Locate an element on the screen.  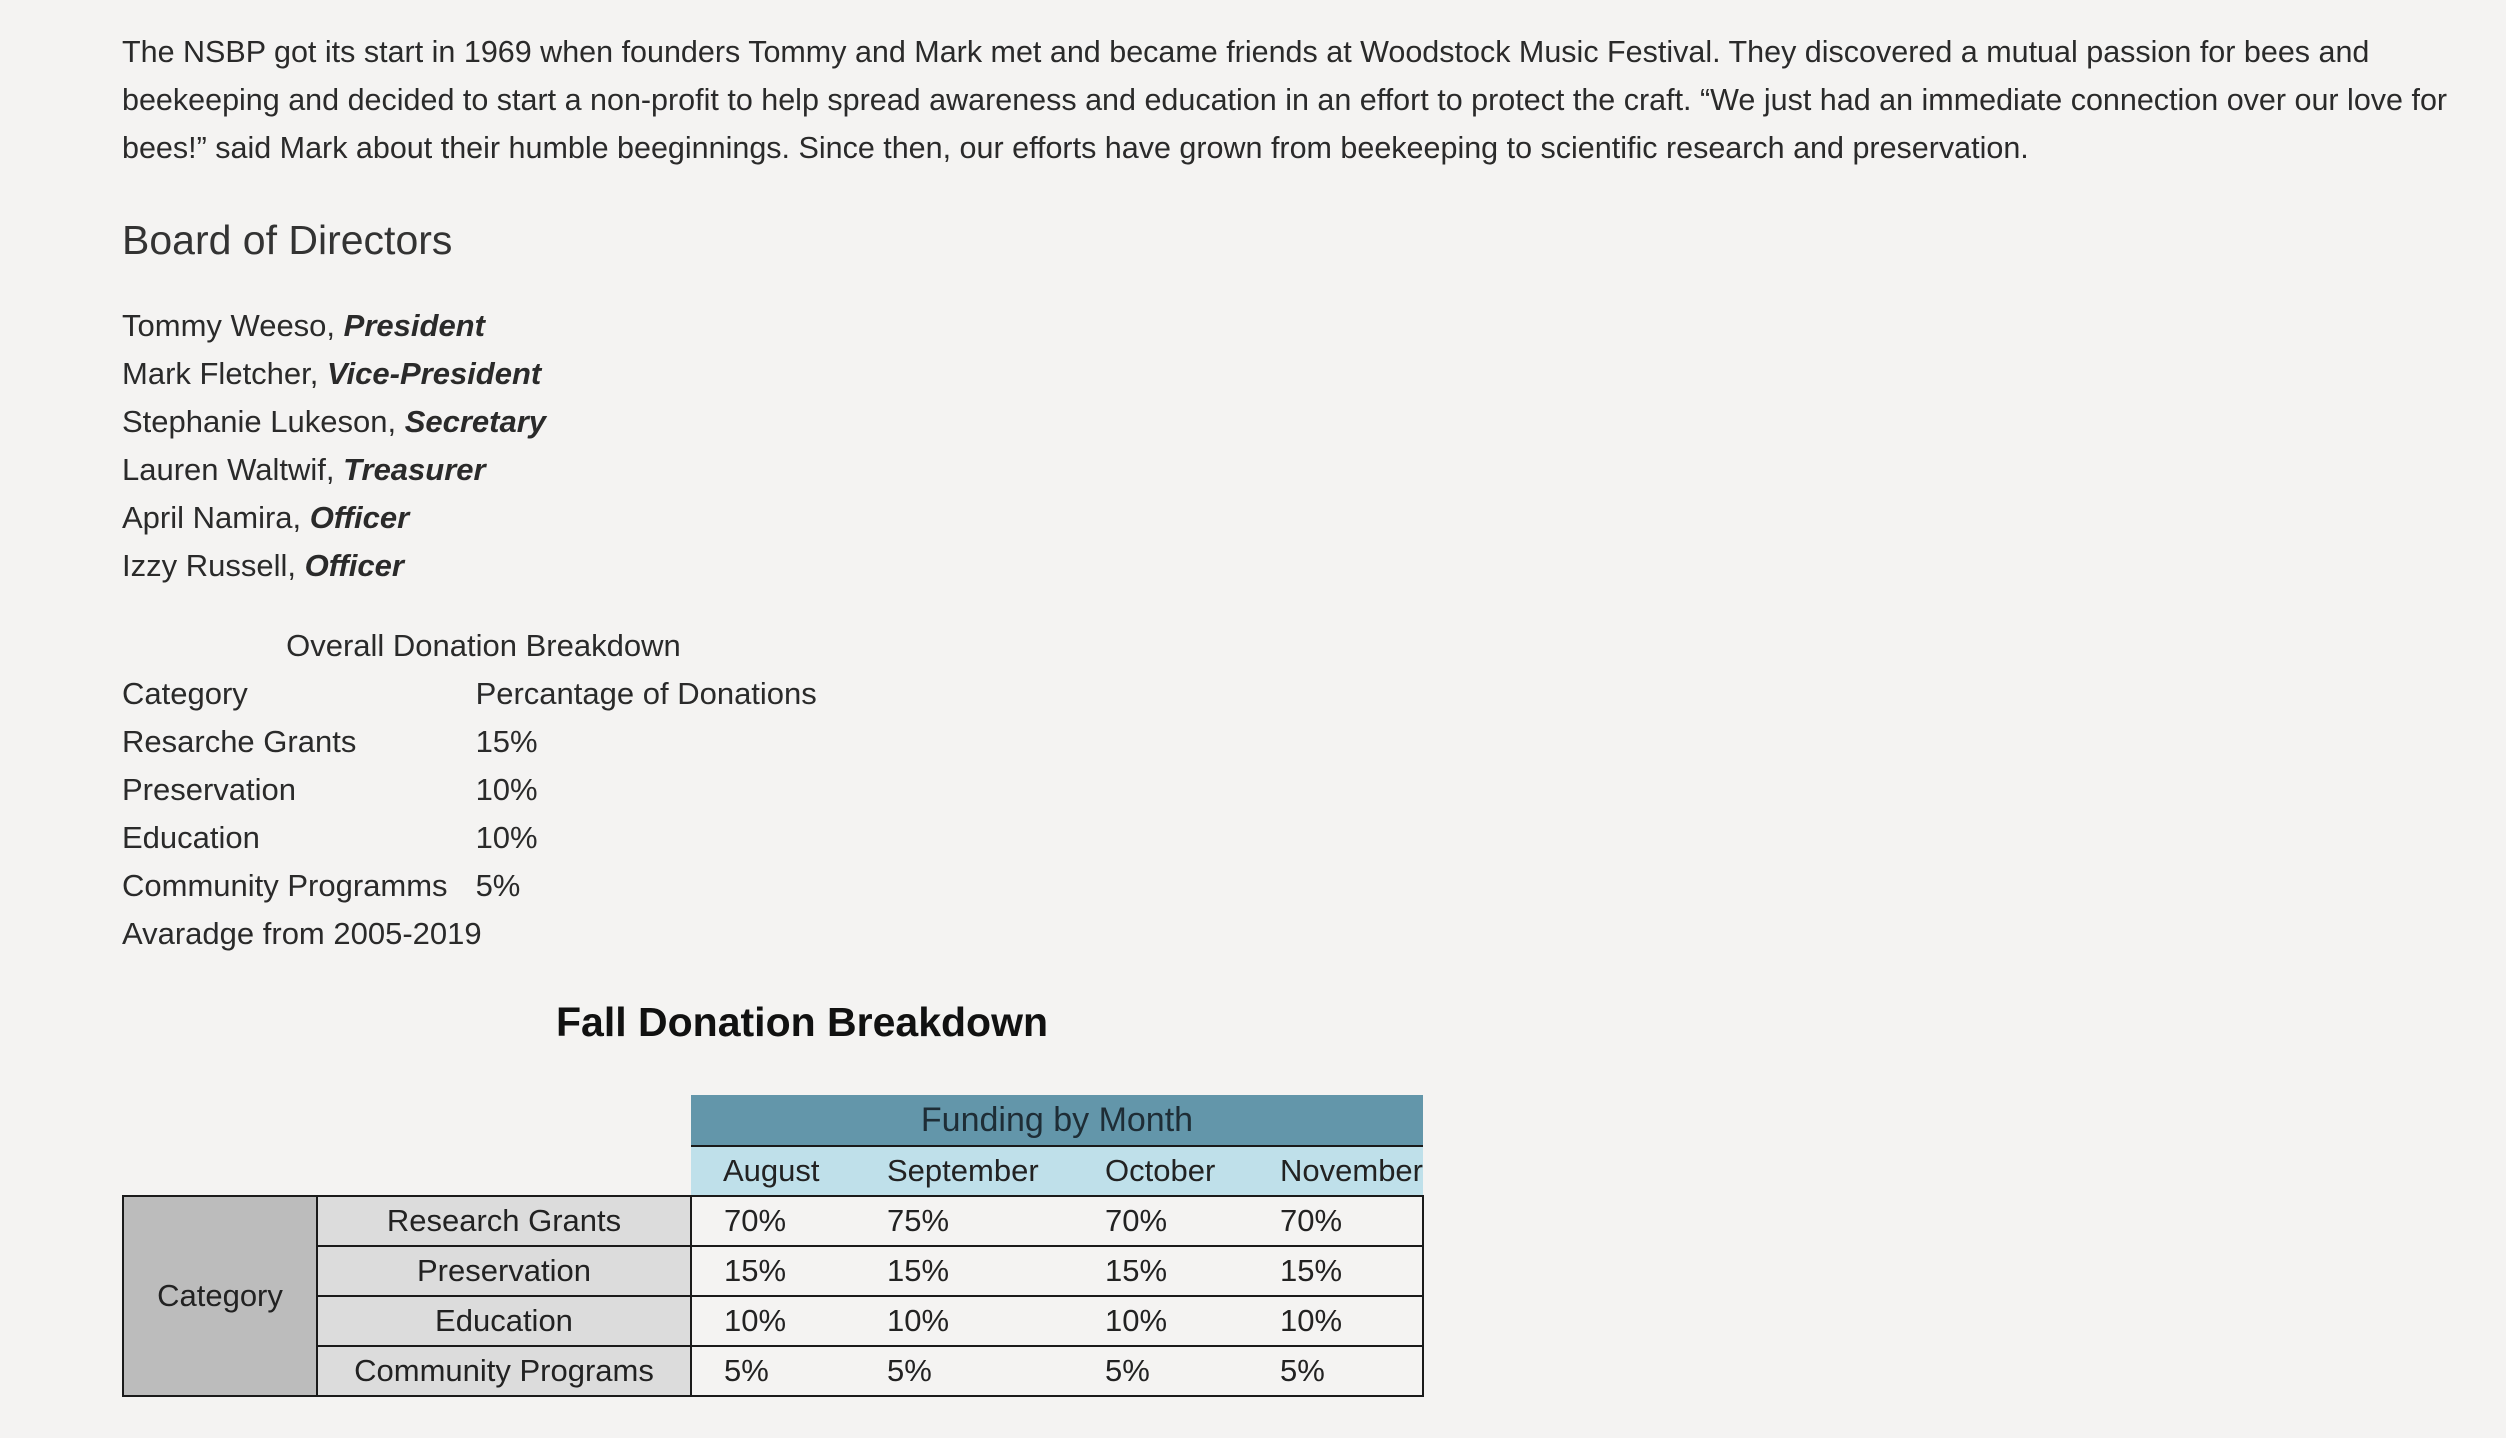
category-name-cell: Community Programs is located at coordinates (504, 1371).